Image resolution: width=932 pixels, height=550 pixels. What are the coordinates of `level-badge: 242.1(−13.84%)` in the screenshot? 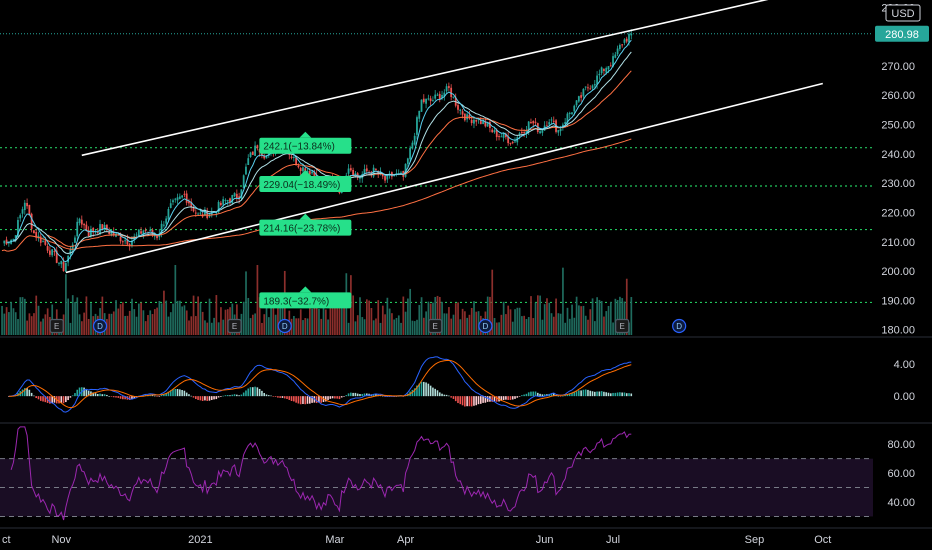 It's located at (305, 142).